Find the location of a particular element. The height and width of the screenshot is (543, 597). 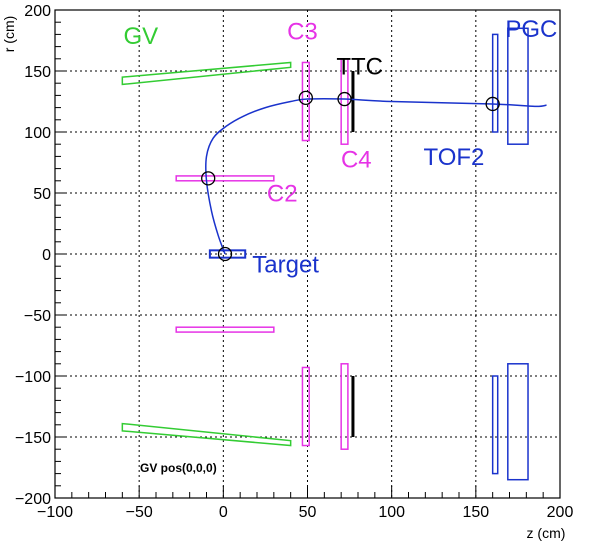

y-tick-label: −100 is located at coordinates (33, 377).